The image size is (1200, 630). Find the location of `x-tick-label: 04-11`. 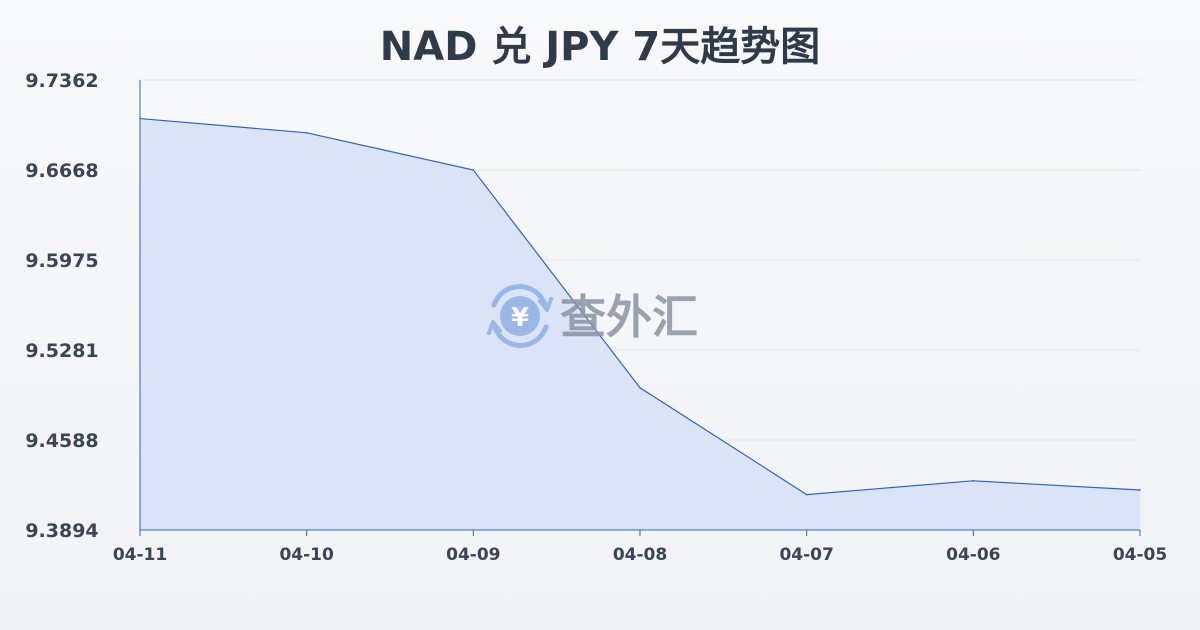

x-tick-label: 04-11 is located at coordinates (140, 555).